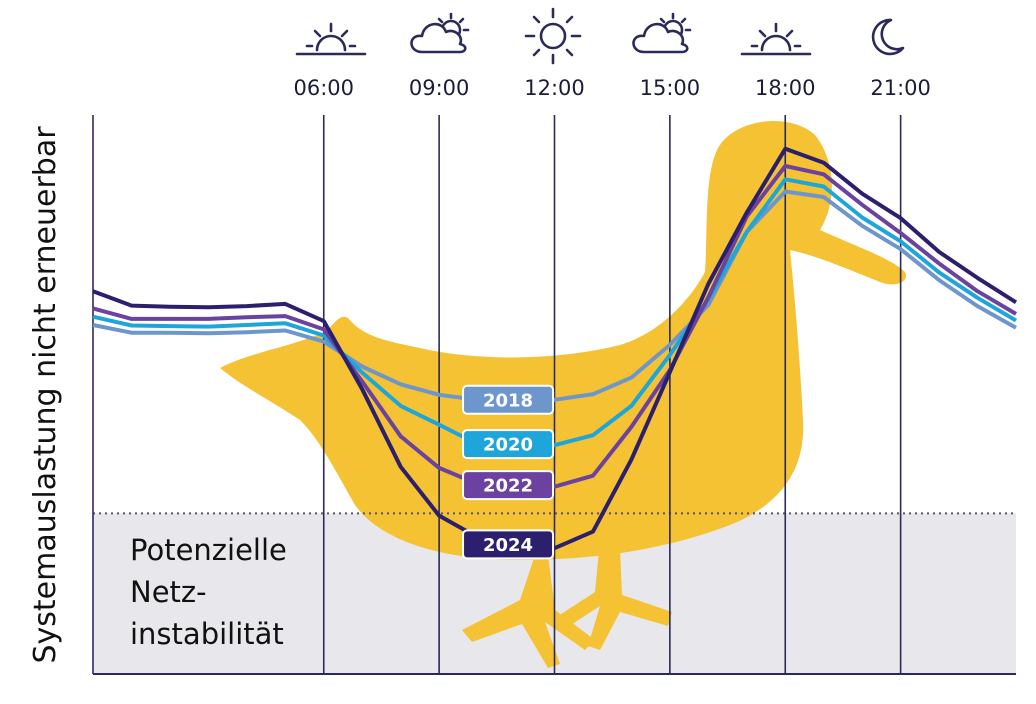  Describe the element at coordinates (208, 550) in the screenshot. I see `instability-label-line-1: Potenzielle` at that location.